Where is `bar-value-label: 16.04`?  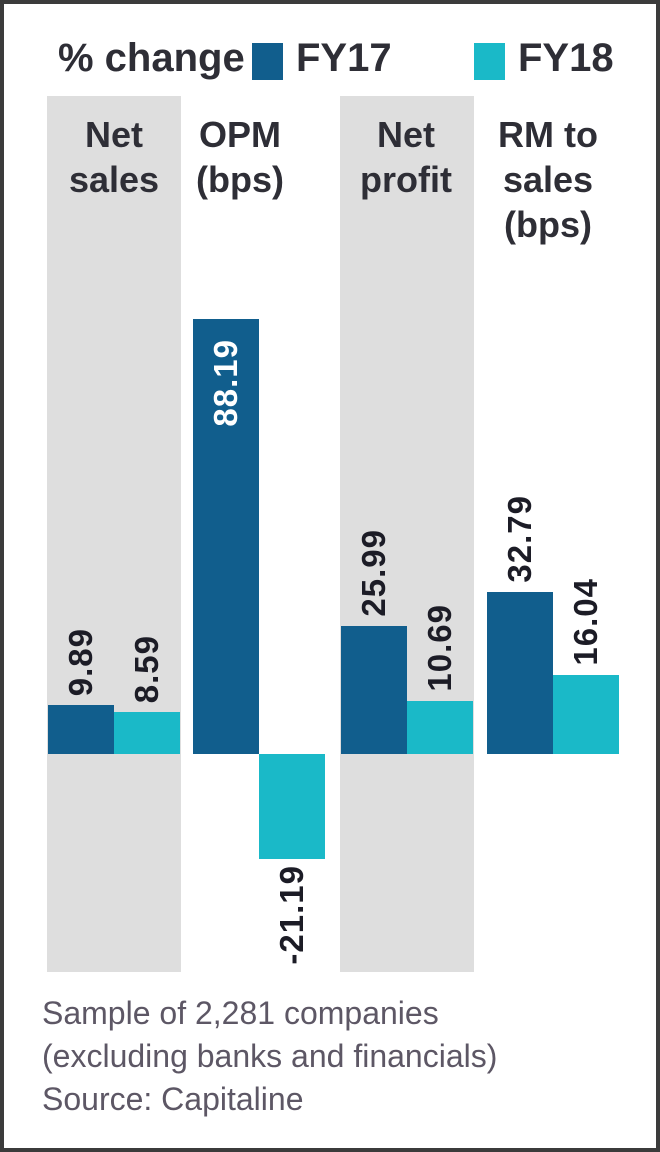
bar-value-label: 16.04 is located at coordinates (585, 622).